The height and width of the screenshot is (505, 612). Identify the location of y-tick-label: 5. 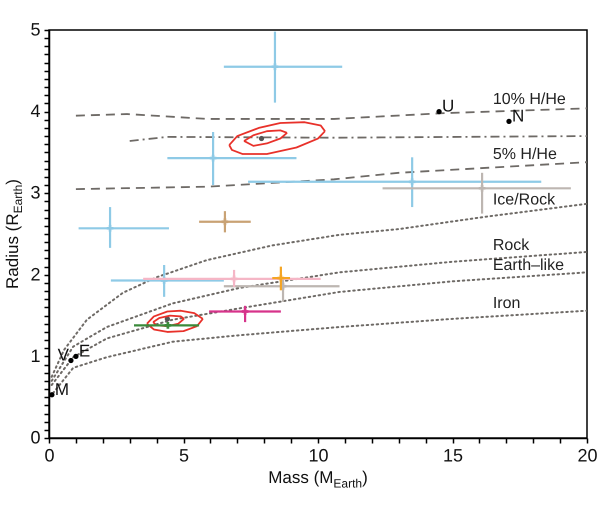
(35, 30).